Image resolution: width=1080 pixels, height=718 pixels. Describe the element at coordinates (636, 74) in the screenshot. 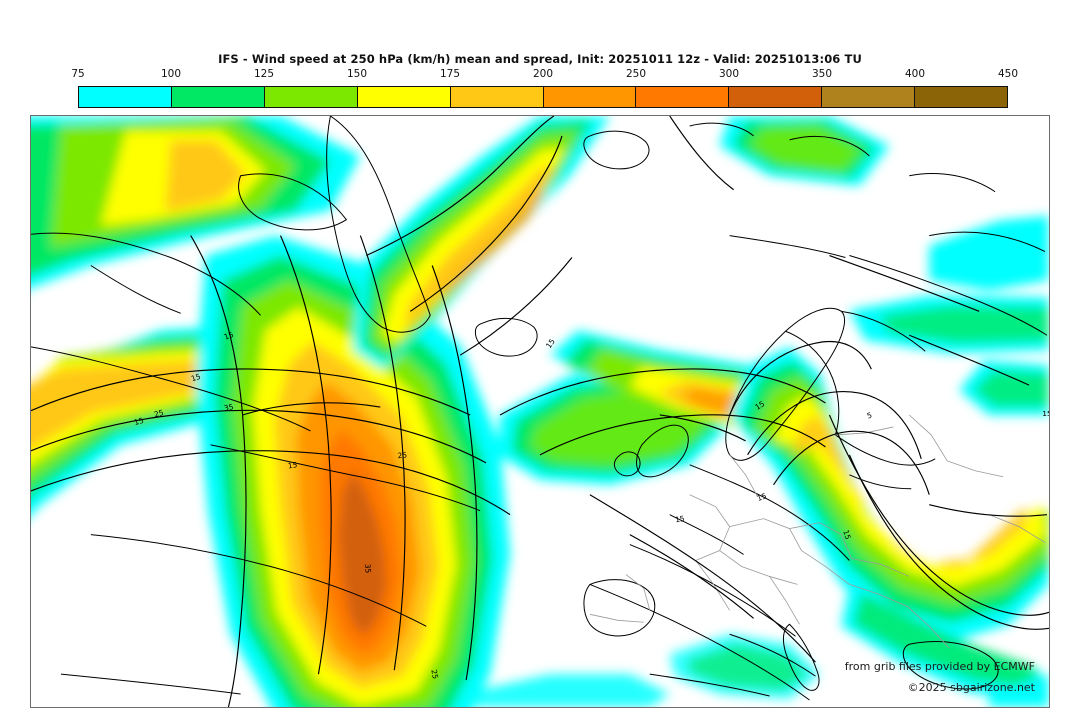

I see `colorbar-tick-250: 250` at that location.